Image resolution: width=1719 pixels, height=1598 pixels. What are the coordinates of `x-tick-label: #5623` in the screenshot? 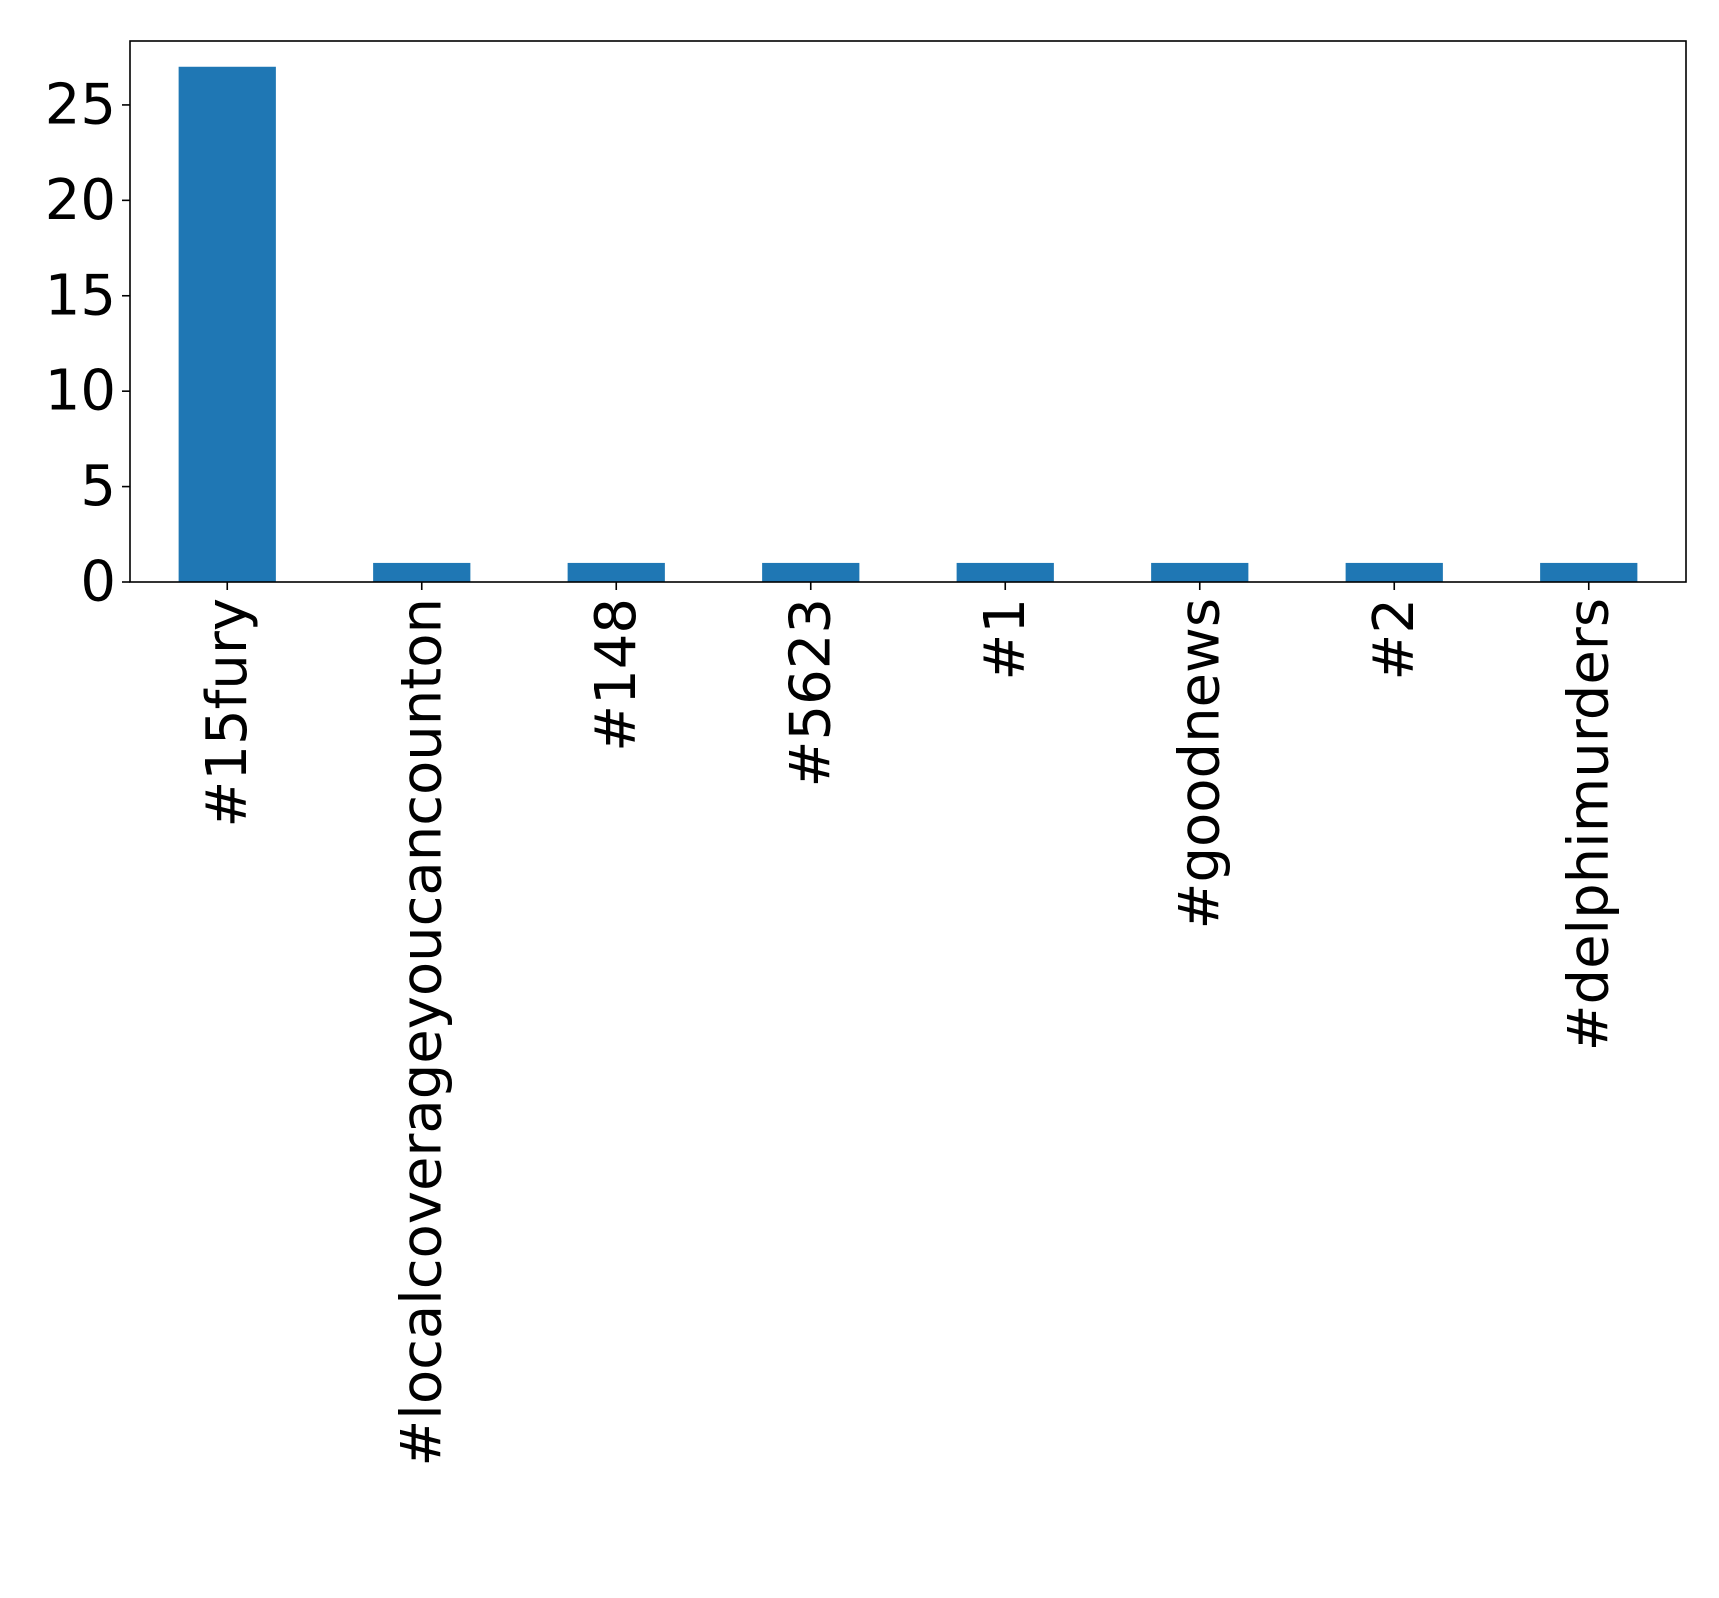 It's located at (810, 692).